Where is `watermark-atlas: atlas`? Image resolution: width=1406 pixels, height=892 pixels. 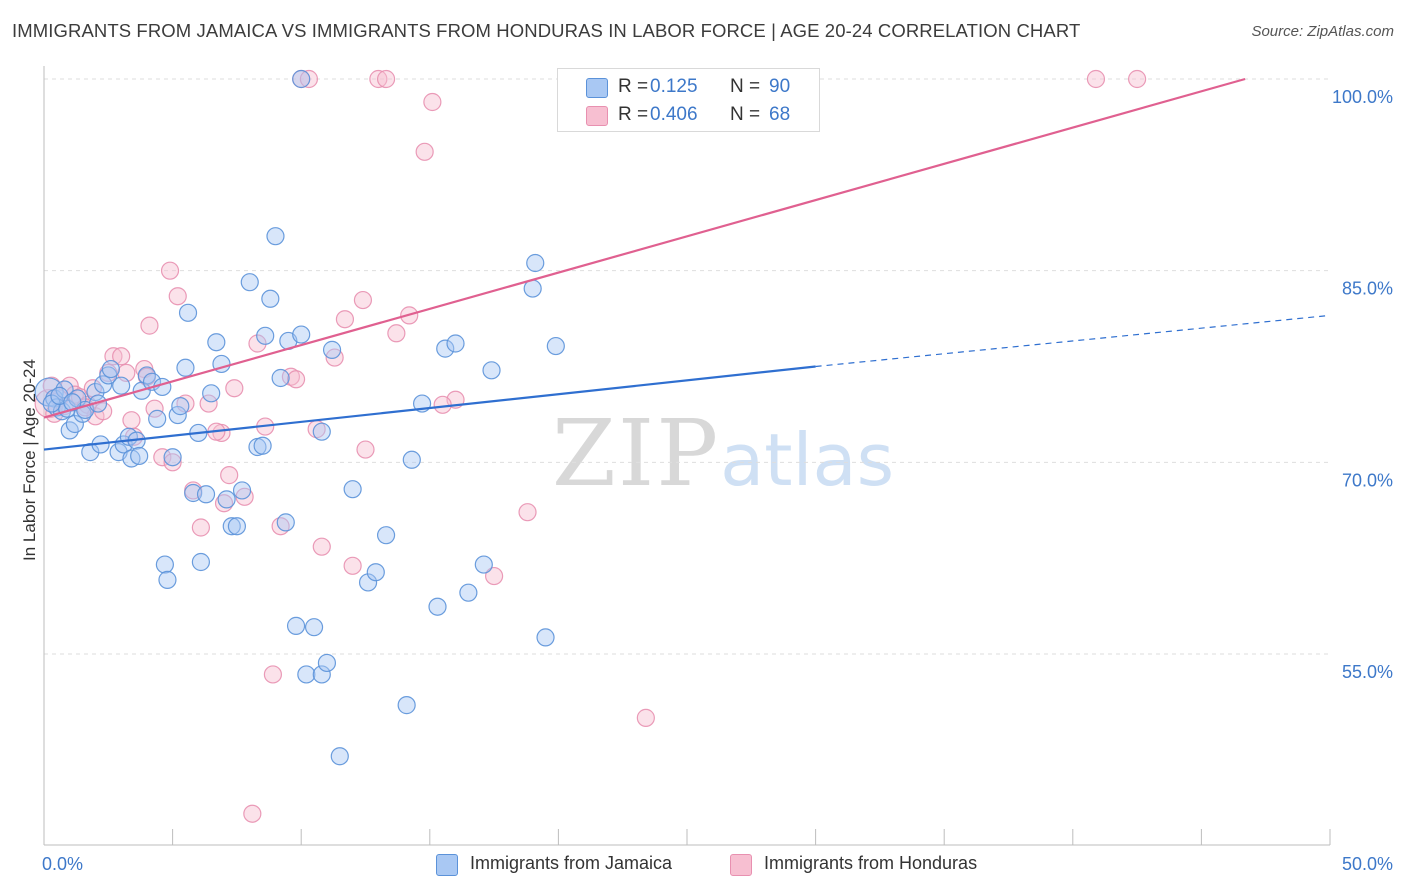
watermark-atlas: atlas is located at coordinates (807, 460).